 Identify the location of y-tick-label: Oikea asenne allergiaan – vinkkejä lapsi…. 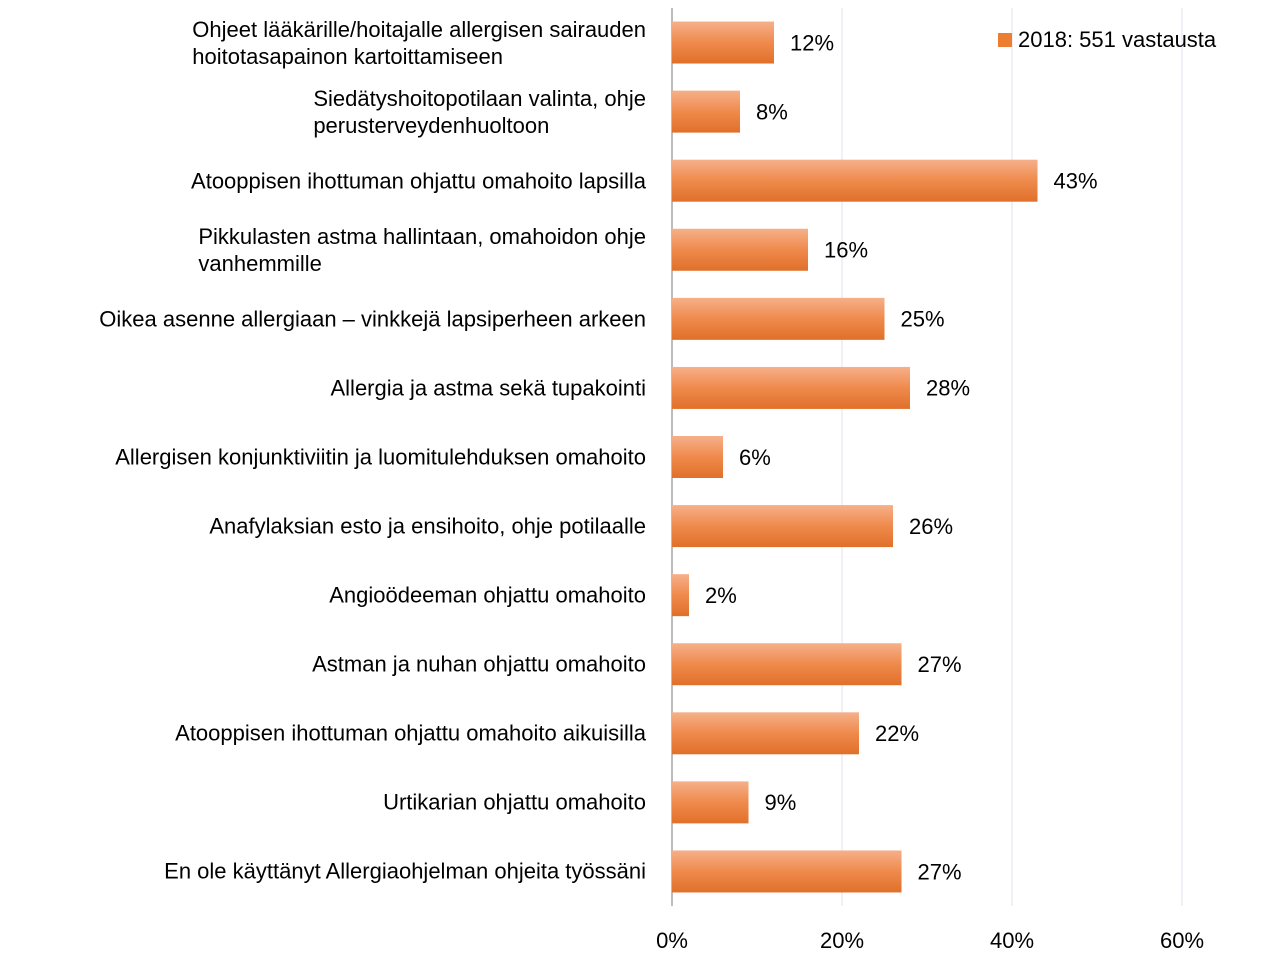
(372, 319).